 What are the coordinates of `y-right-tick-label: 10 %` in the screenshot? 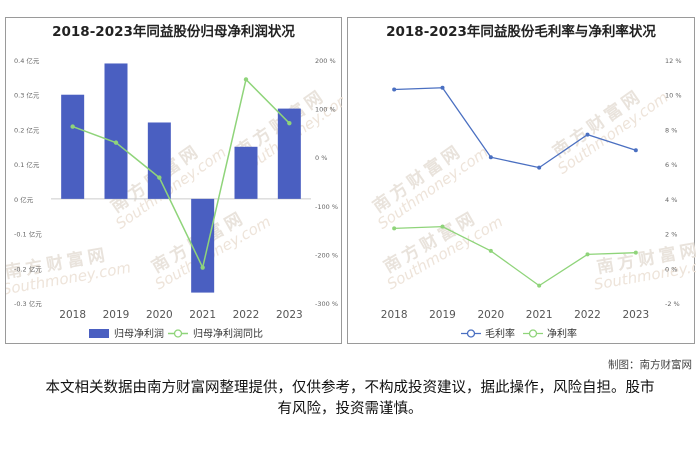 It's located at (673, 96).